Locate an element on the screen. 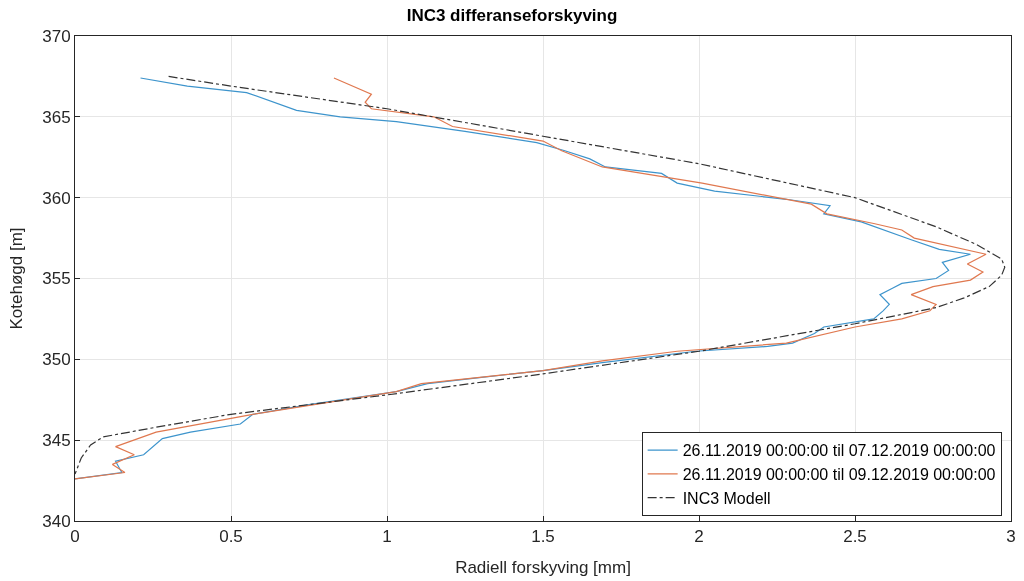 The width and height of the screenshot is (1024, 581). x-tick-label: 3 is located at coordinates (1011, 537).